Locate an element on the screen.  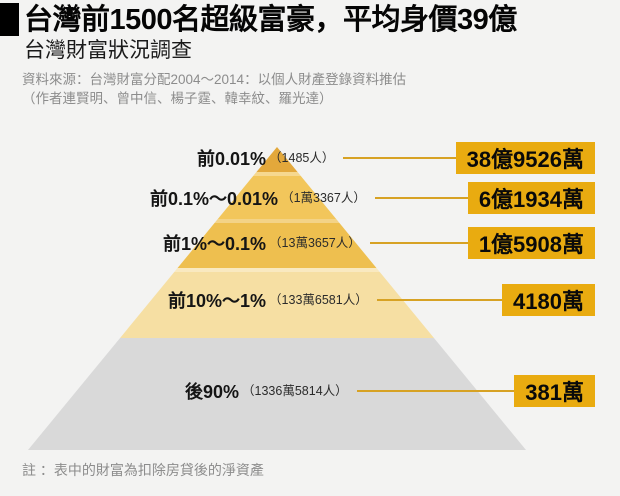
tier-row-top10: 前10%～1% （133萬6581人） 4180萬 is located at coordinates (381, 300).